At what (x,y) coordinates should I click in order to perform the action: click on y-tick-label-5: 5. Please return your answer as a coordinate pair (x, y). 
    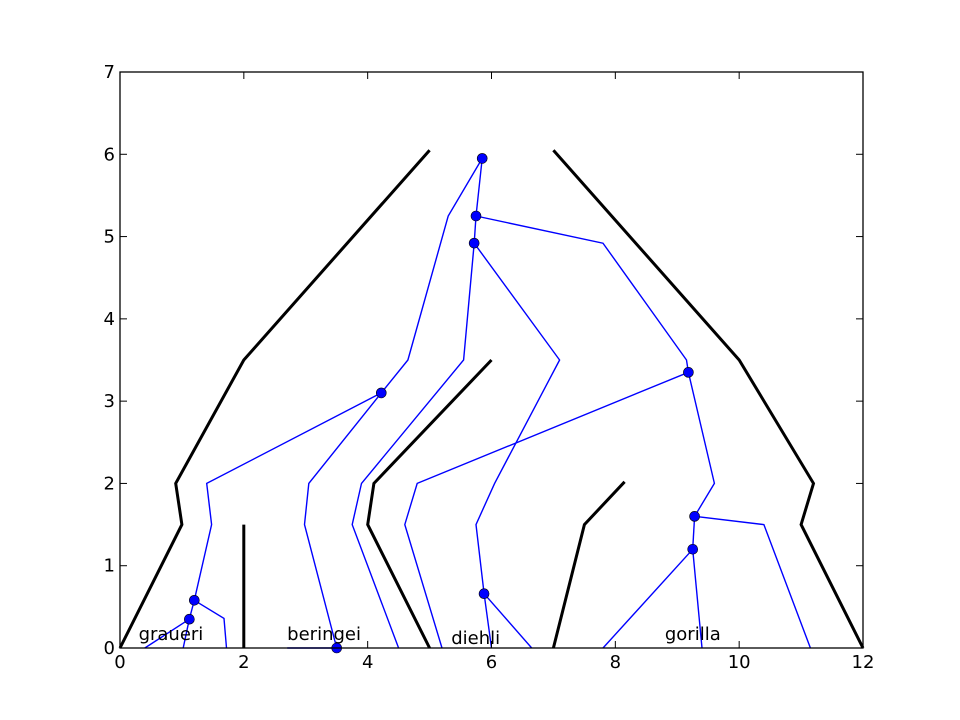
    Looking at the image, I should click on (109, 237).